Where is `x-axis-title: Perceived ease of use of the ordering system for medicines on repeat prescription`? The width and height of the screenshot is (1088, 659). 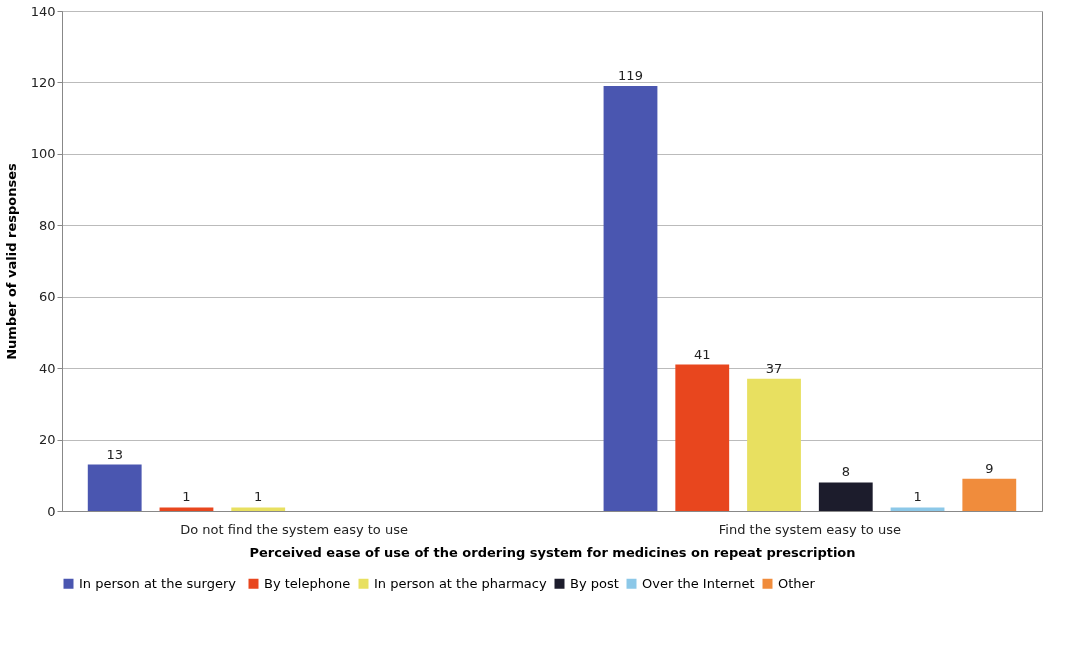
x-axis-title: Perceived ease of use of the ordering system for medicines on repeat prescription is located at coordinates (552, 552).